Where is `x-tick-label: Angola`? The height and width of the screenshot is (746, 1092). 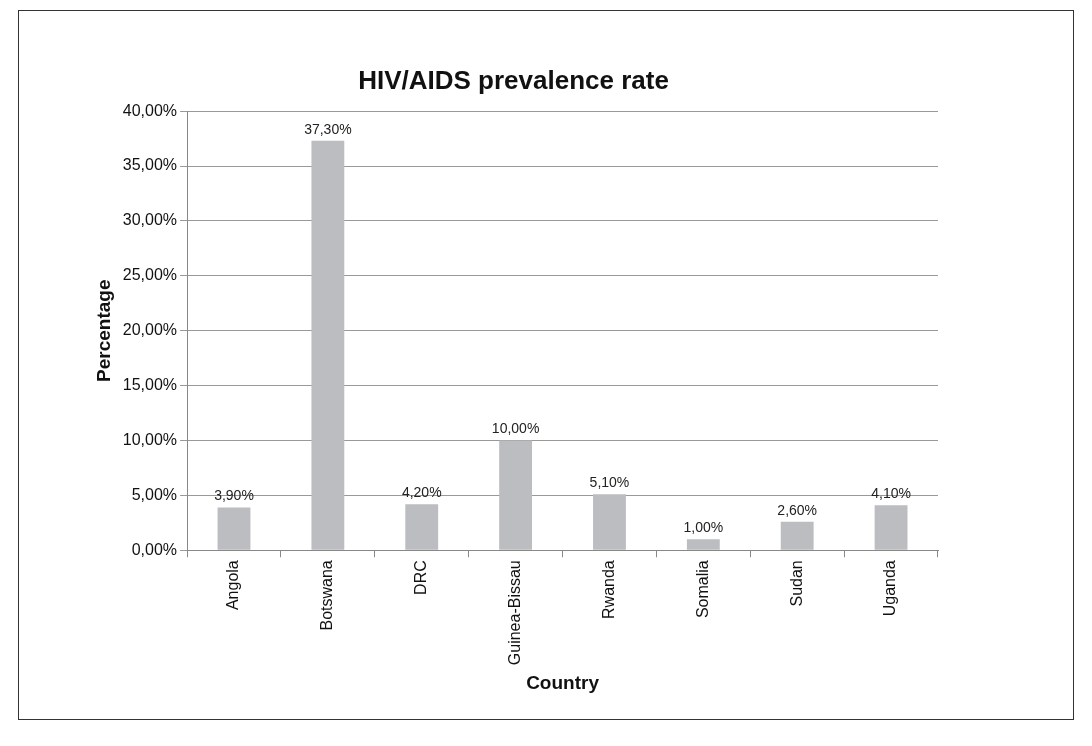 x-tick-label: Angola is located at coordinates (233, 585).